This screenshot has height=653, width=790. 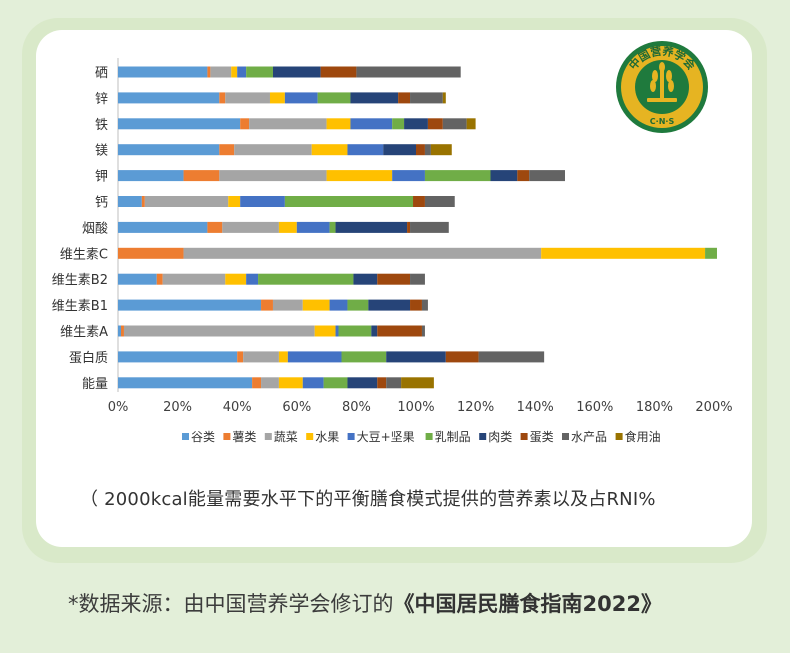 I want to click on category-label: 烟酸, so click(x=95, y=228).